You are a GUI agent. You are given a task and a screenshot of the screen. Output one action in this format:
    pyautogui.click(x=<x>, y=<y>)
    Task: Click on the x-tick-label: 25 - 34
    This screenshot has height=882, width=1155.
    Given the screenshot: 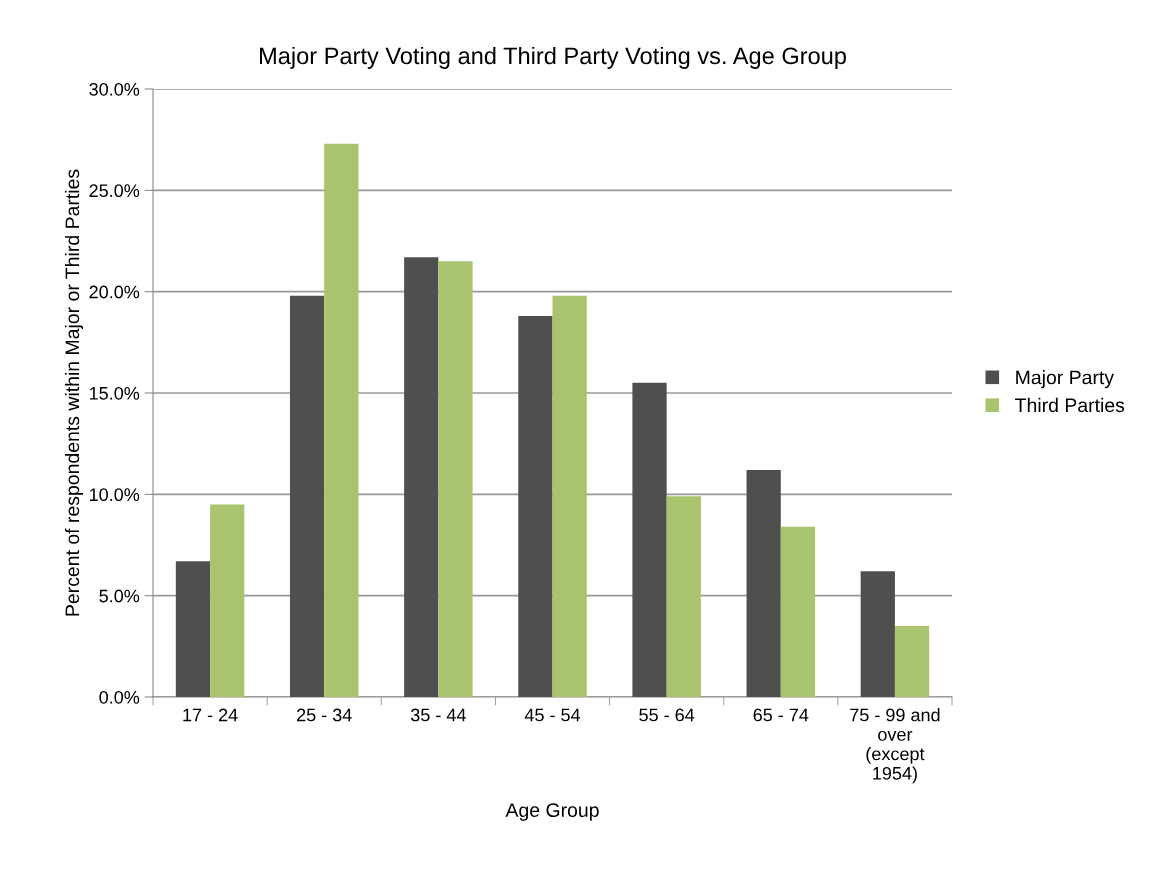 What is the action you would take?
    pyautogui.click(x=324, y=715)
    